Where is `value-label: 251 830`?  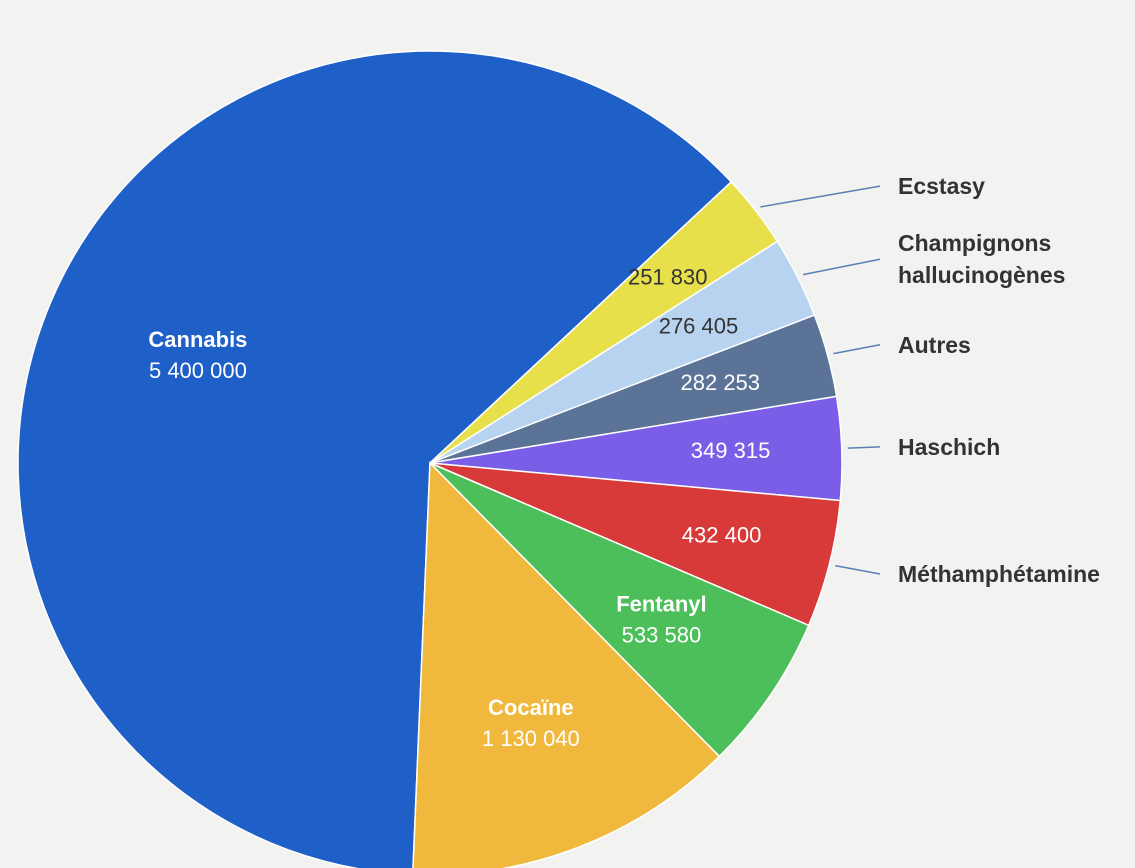
value-label: 251 830 is located at coordinates (668, 277).